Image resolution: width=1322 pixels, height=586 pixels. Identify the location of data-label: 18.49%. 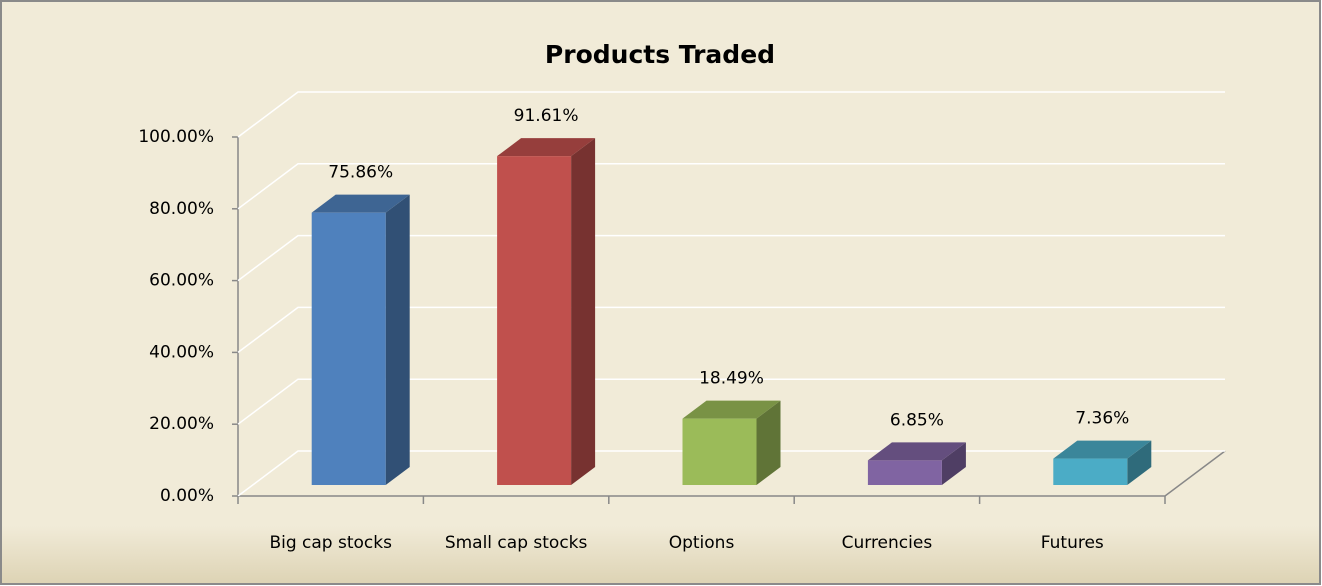
(731, 379).